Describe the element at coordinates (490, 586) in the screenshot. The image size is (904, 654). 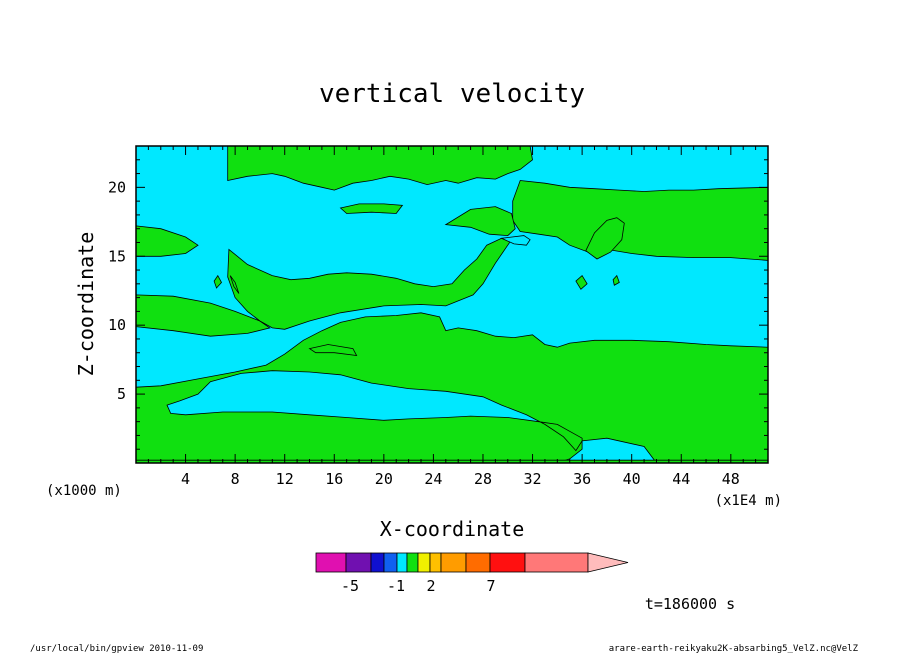
I see `colorbar-tick-label: 7` at that location.